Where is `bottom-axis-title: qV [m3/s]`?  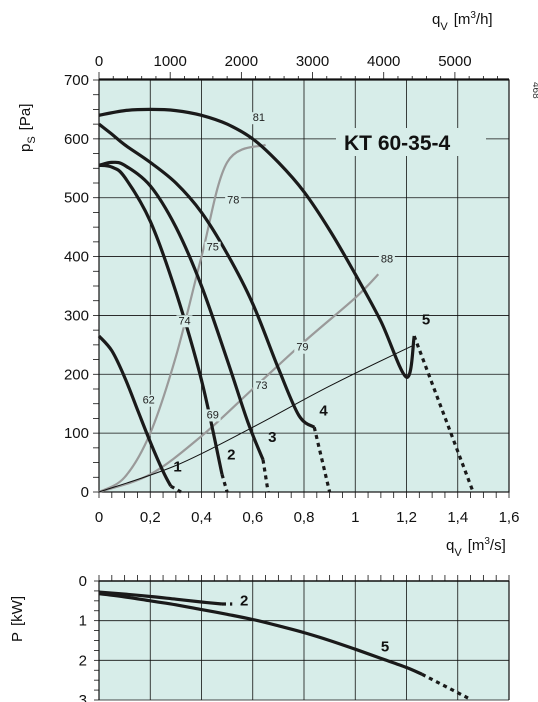
bottom-axis-title: qV [m3/s] is located at coordinates (476, 547).